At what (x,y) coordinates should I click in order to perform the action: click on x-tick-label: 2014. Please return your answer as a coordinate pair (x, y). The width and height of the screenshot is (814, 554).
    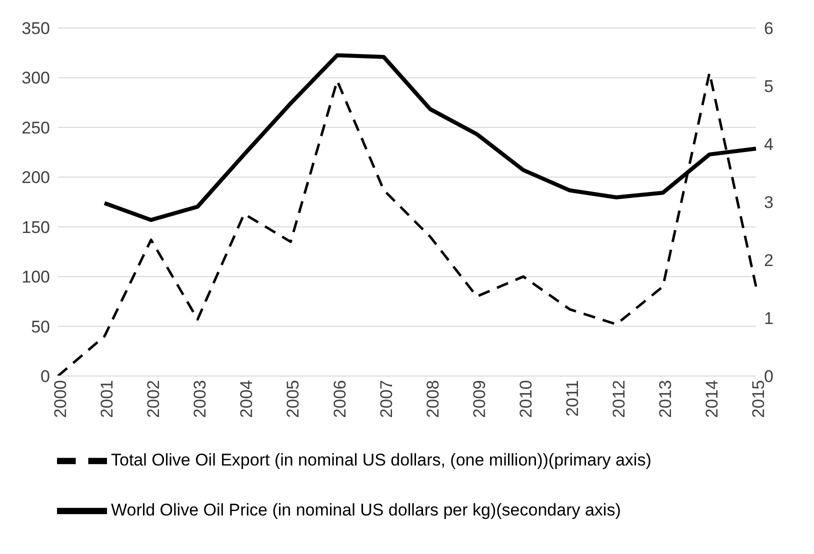
    Looking at the image, I should click on (712, 399).